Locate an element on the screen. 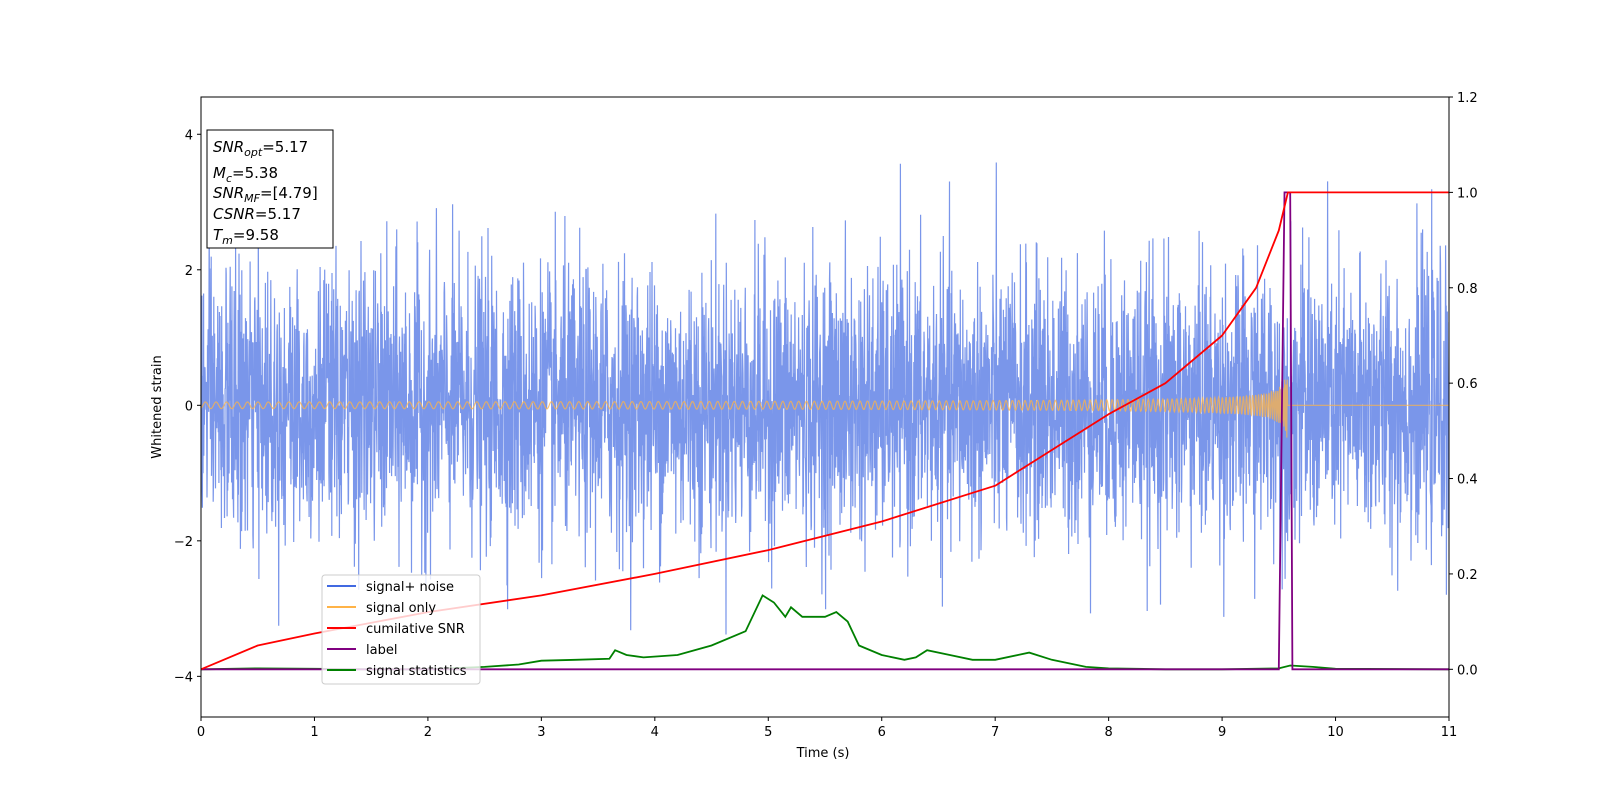 The height and width of the screenshot is (800, 1600). y-right-tick-label: 0.0 is located at coordinates (1467, 670).